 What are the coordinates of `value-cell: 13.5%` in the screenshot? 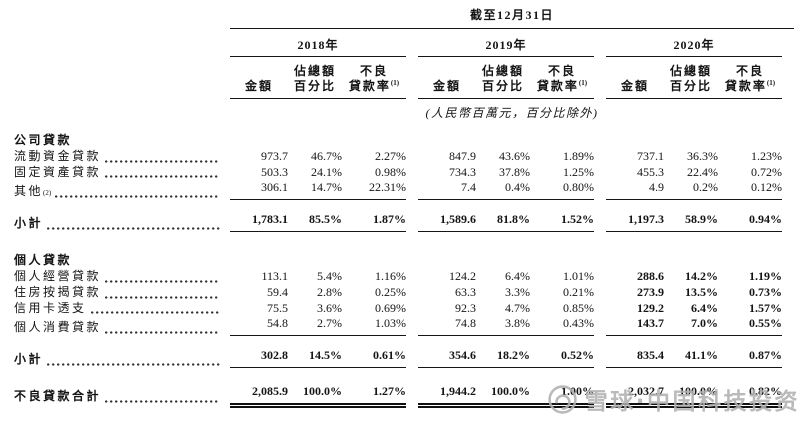 It's located at (701, 291).